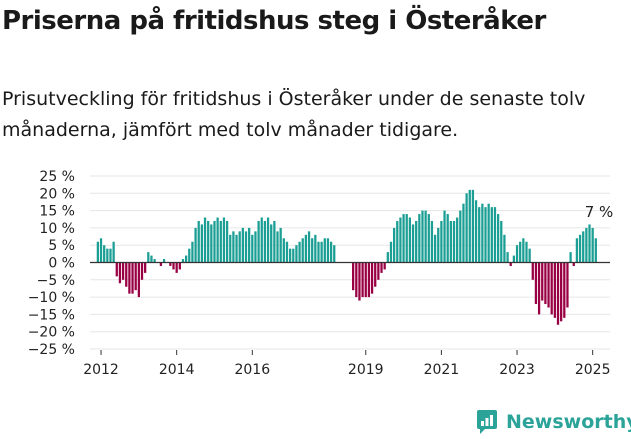  I want to click on brand-name: Newsworthy, so click(568, 422).